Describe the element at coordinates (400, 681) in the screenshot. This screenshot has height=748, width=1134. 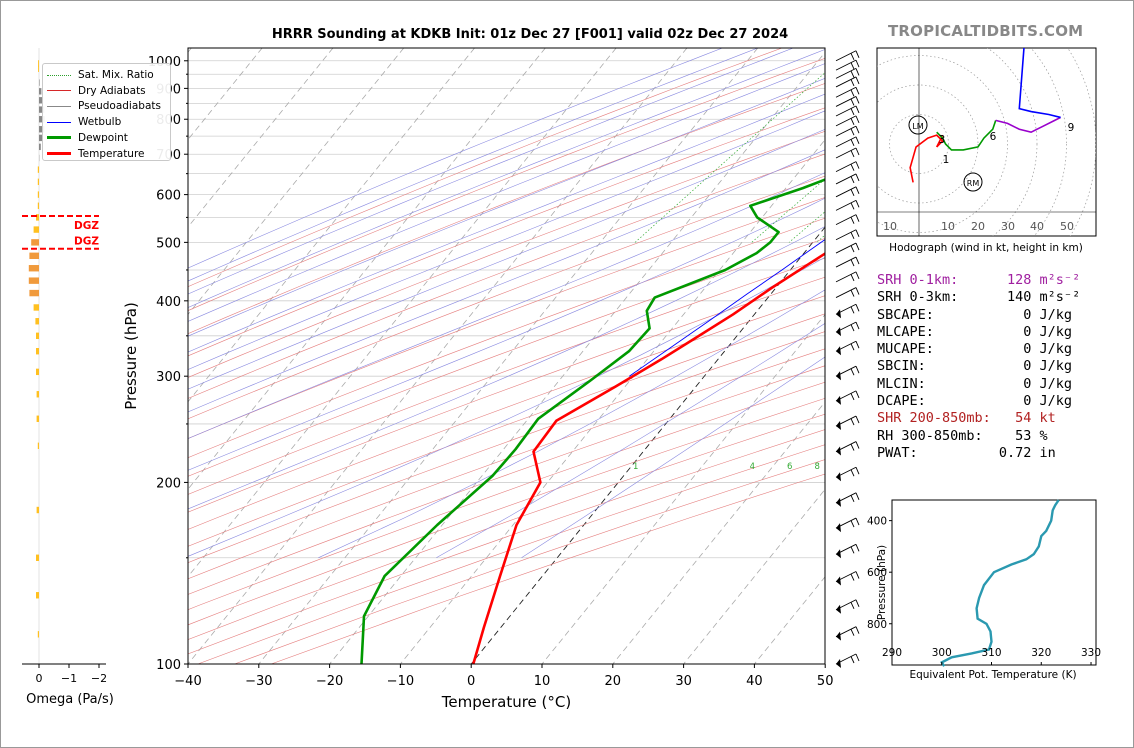
I see `x-tick-label: −10` at that location.